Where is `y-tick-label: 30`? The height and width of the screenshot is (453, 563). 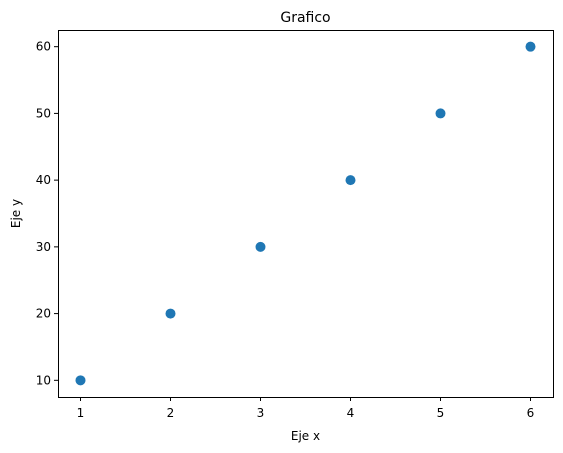
y-tick-label: 30 is located at coordinates (43, 247).